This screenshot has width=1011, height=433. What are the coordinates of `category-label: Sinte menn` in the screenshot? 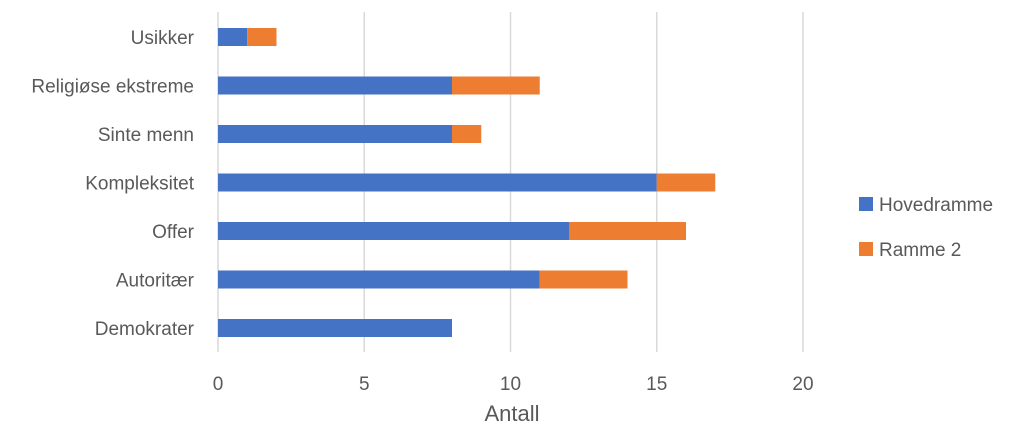 It's located at (146, 135).